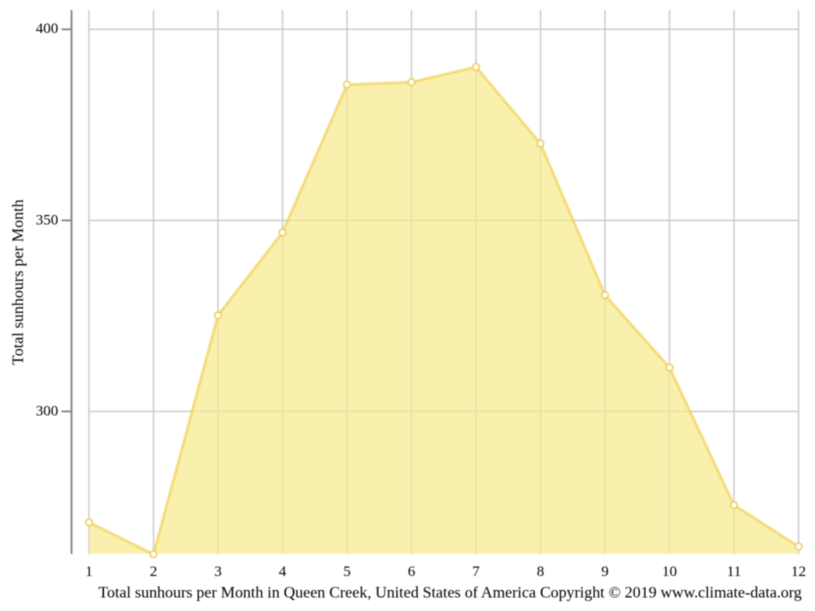  I want to click on svg-text: 400, so click(47, 29).